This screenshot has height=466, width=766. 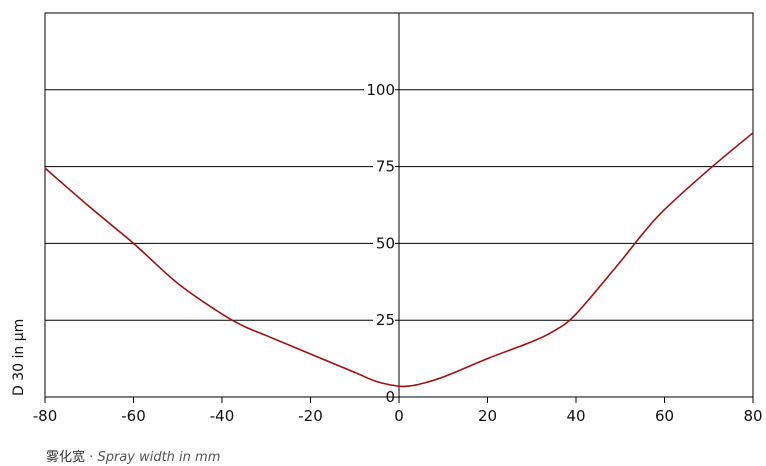 What do you see at coordinates (752, 416) in the screenshot?
I see `x-tick-label: 80` at bounding box center [752, 416].